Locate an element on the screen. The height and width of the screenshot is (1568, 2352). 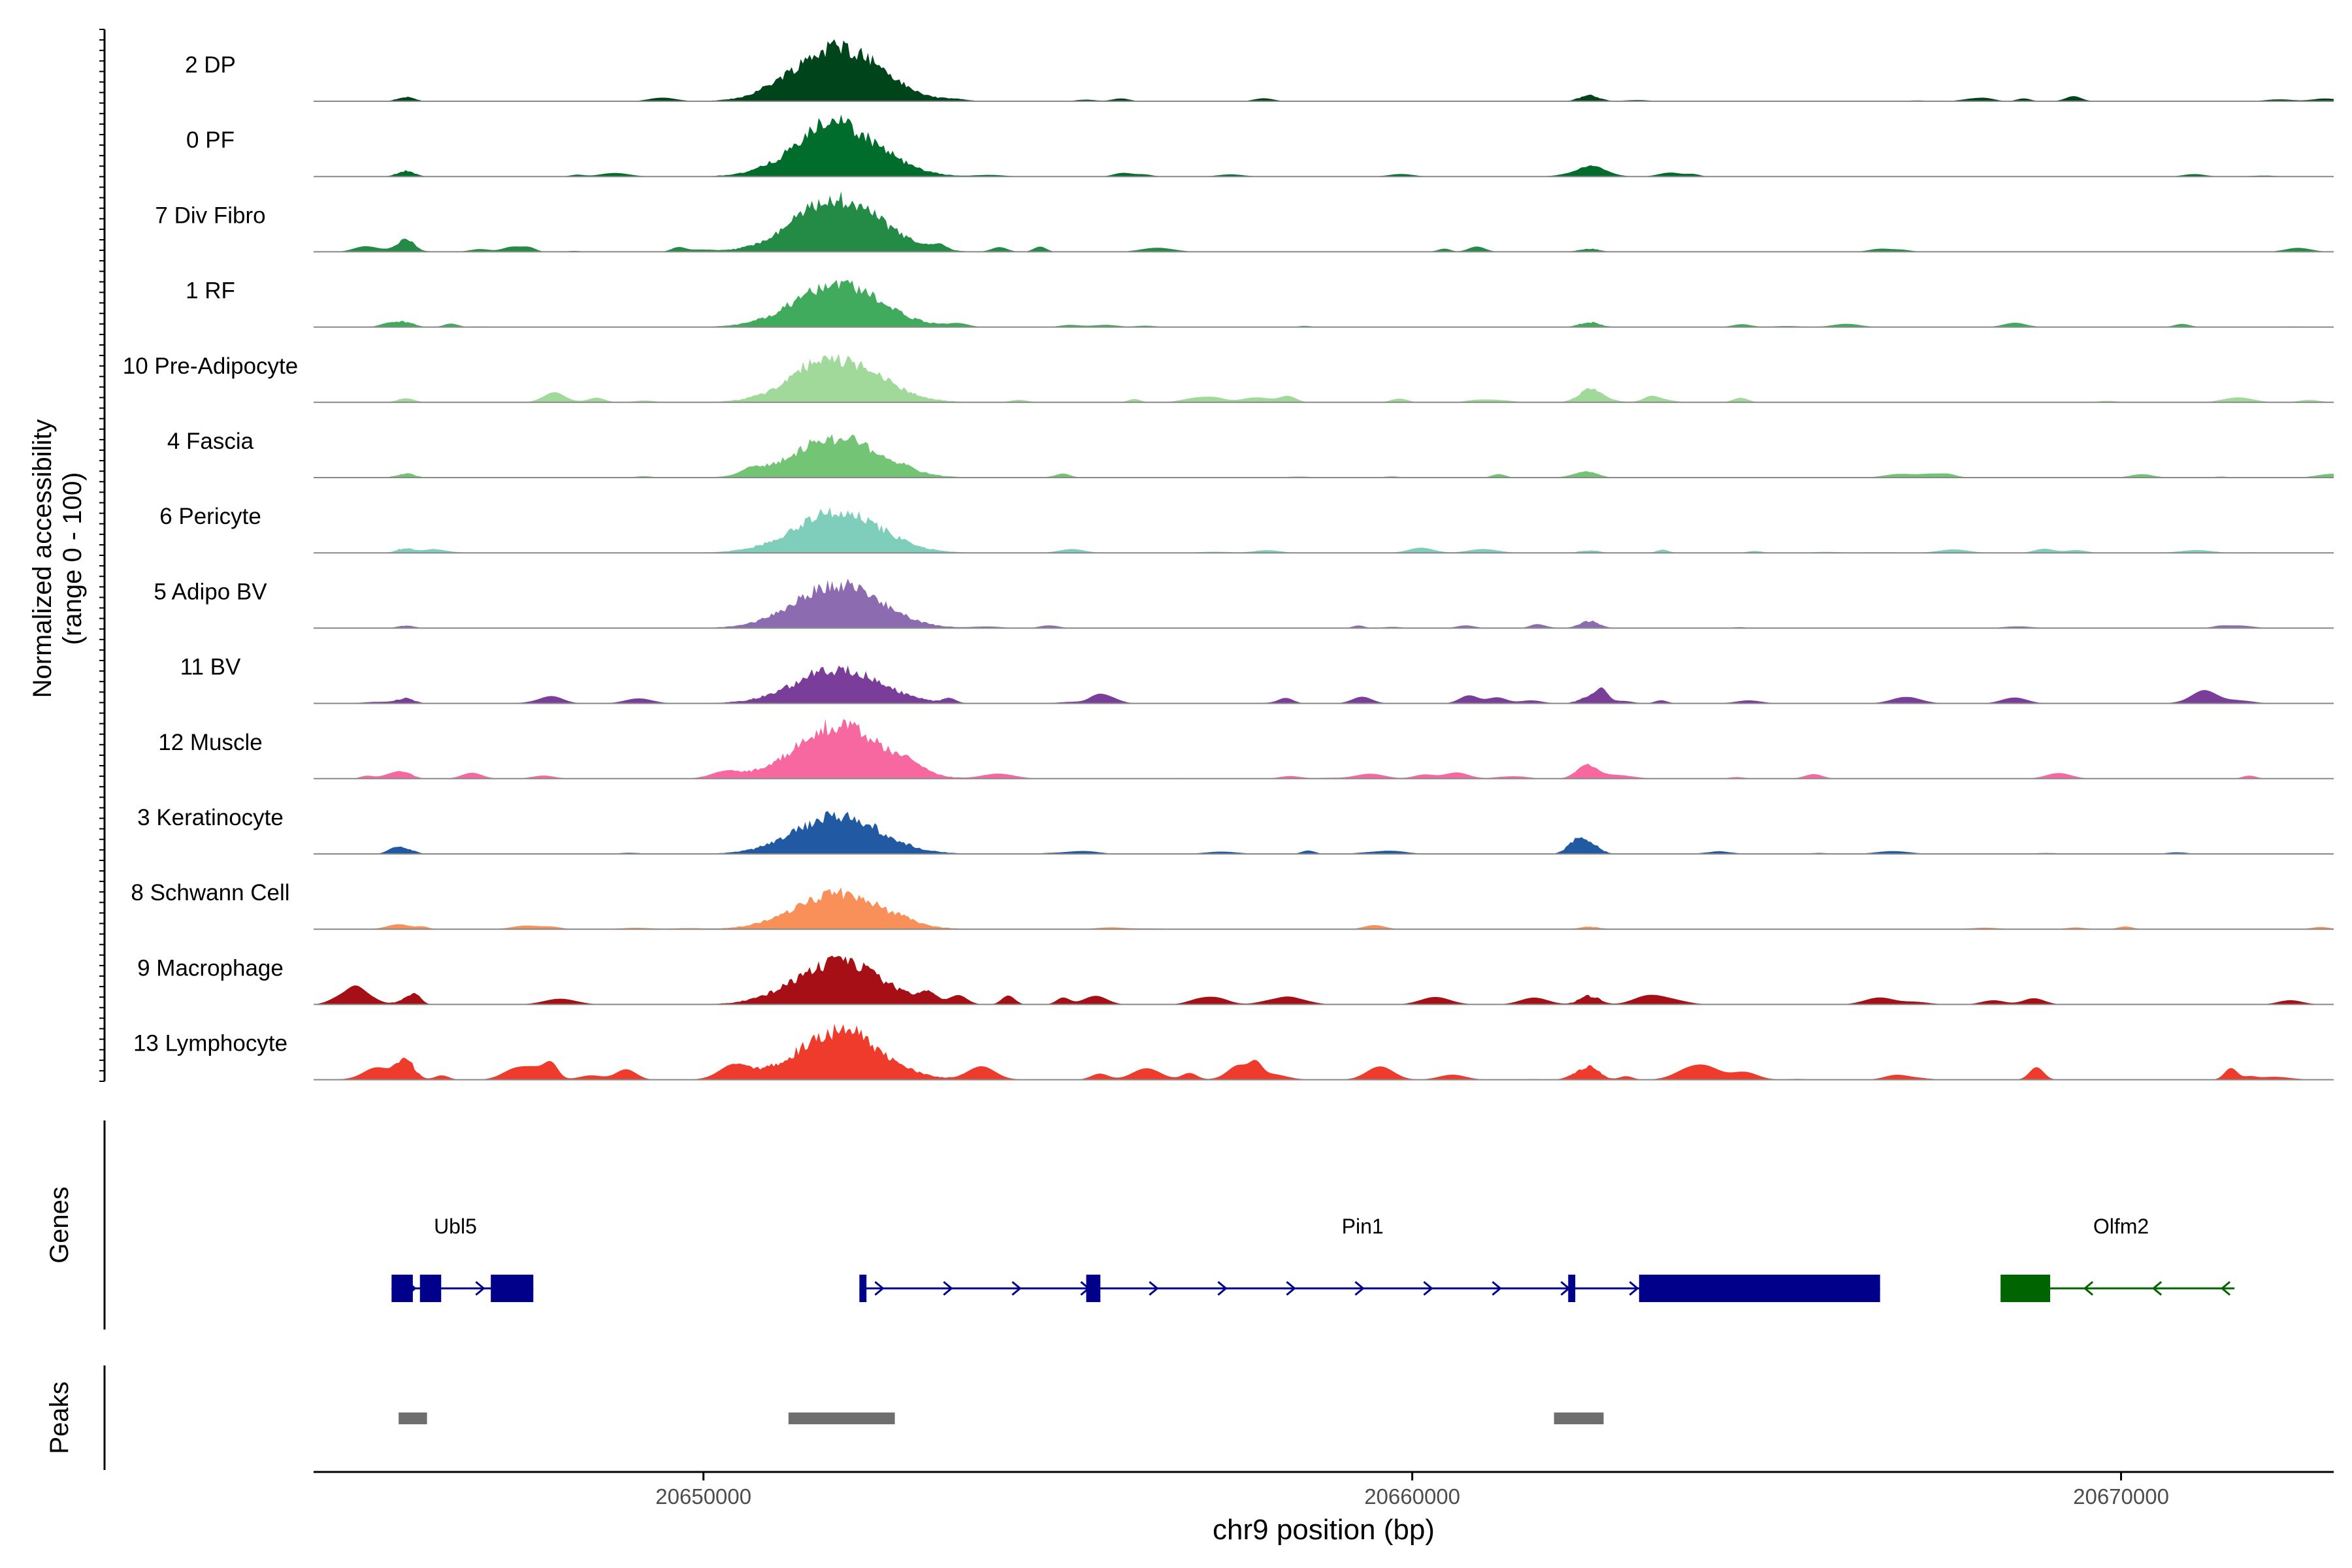
track-label: 7 Div Fibro is located at coordinates (210, 215).